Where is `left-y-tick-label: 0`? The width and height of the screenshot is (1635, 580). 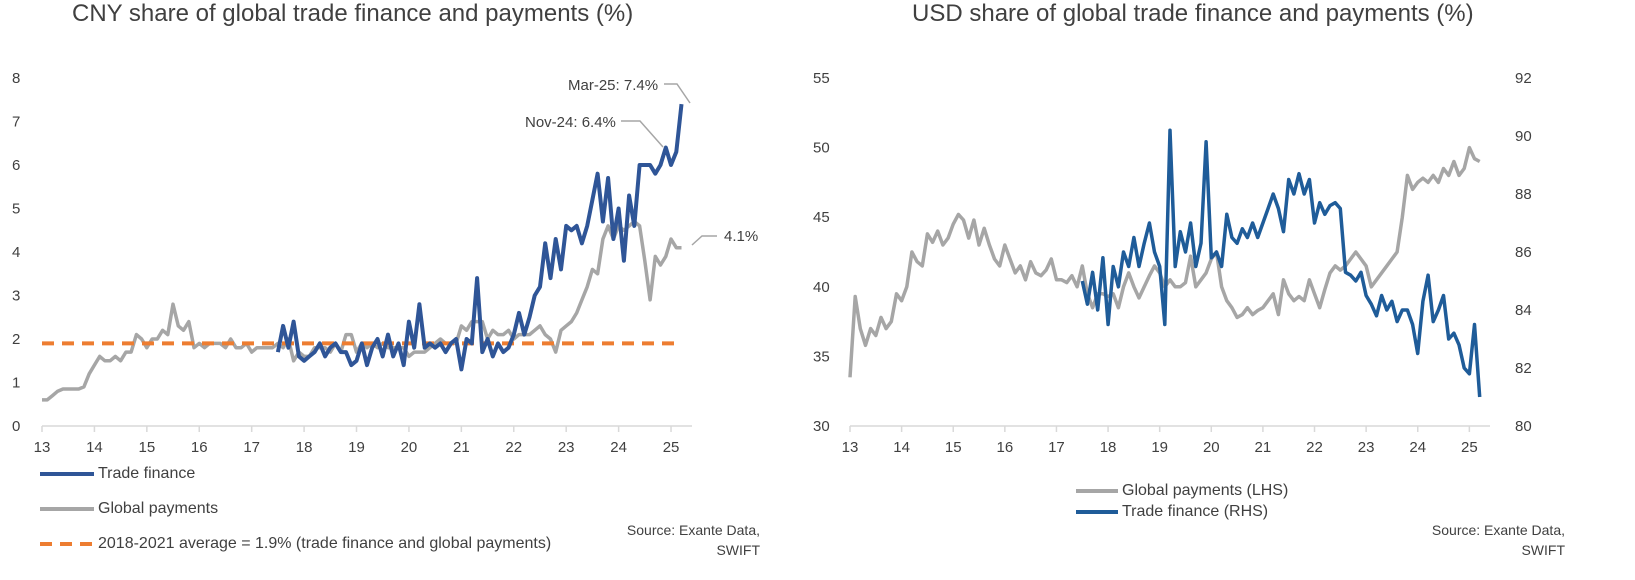
left-y-tick-label: 0 is located at coordinates (16, 426).